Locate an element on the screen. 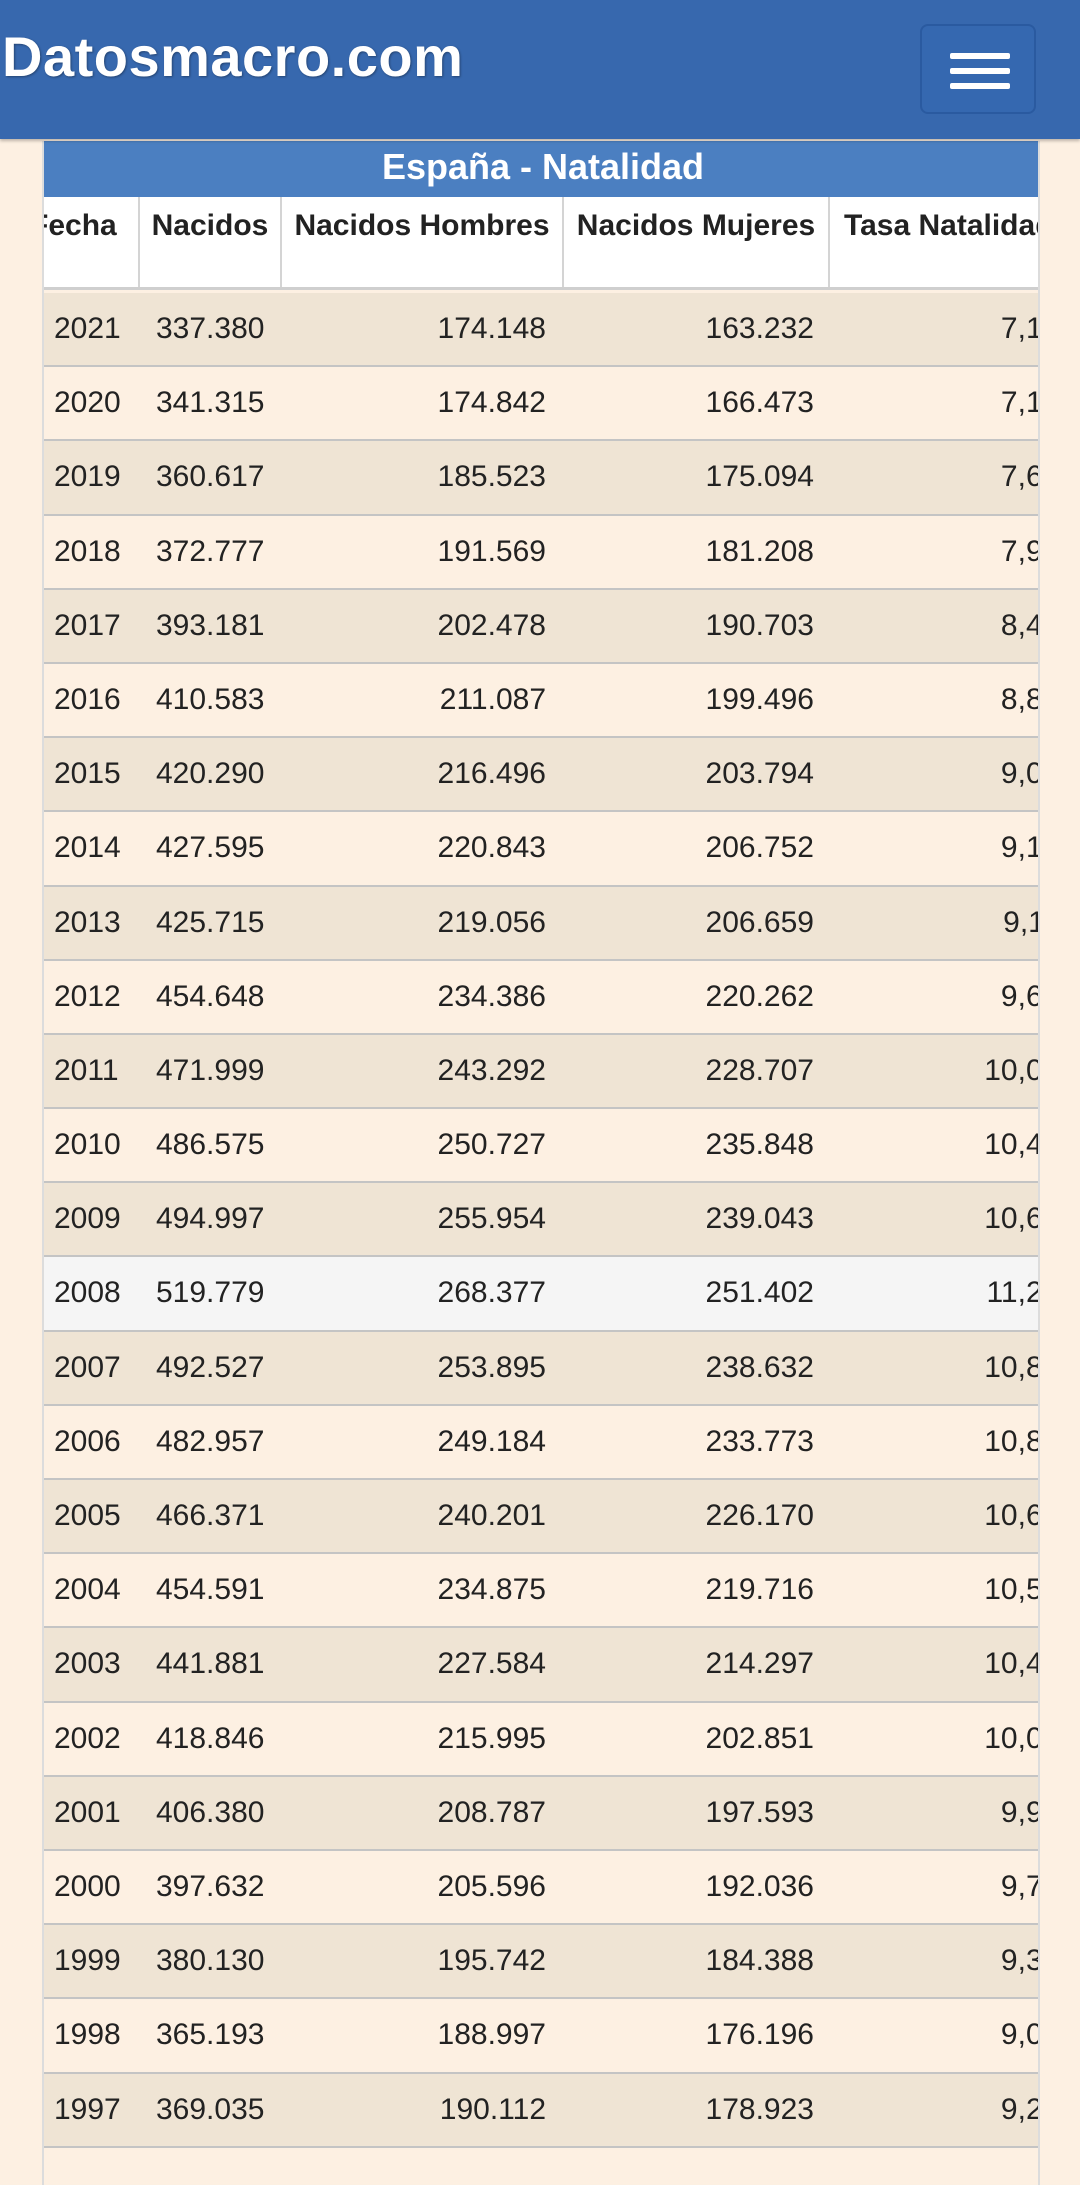 The width and height of the screenshot is (1080, 2185). cell-fecha: 2020 is located at coordinates (87, 403).